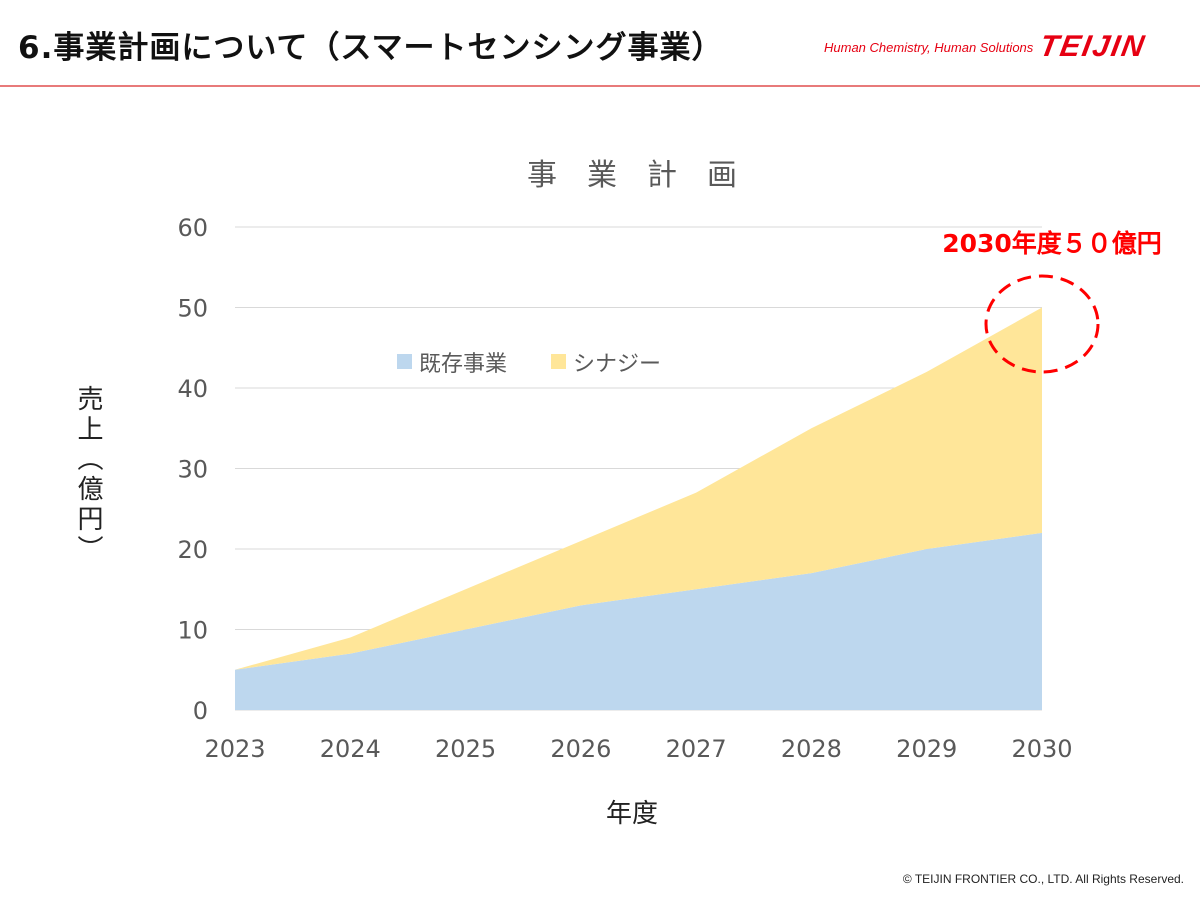  What do you see at coordinates (234, 749) in the screenshot?
I see `x-tick-label: 2023` at bounding box center [234, 749].